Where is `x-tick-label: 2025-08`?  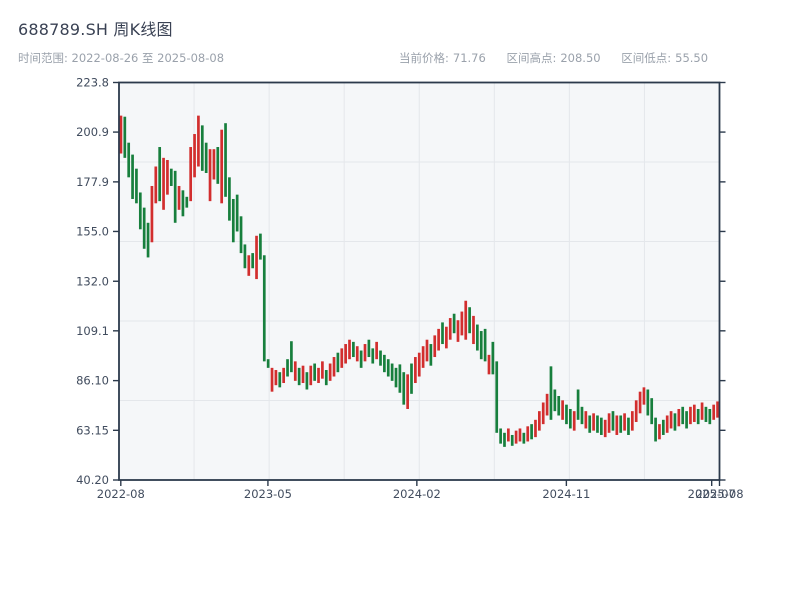
x-tick-label: 2025-08 is located at coordinates (719, 494).